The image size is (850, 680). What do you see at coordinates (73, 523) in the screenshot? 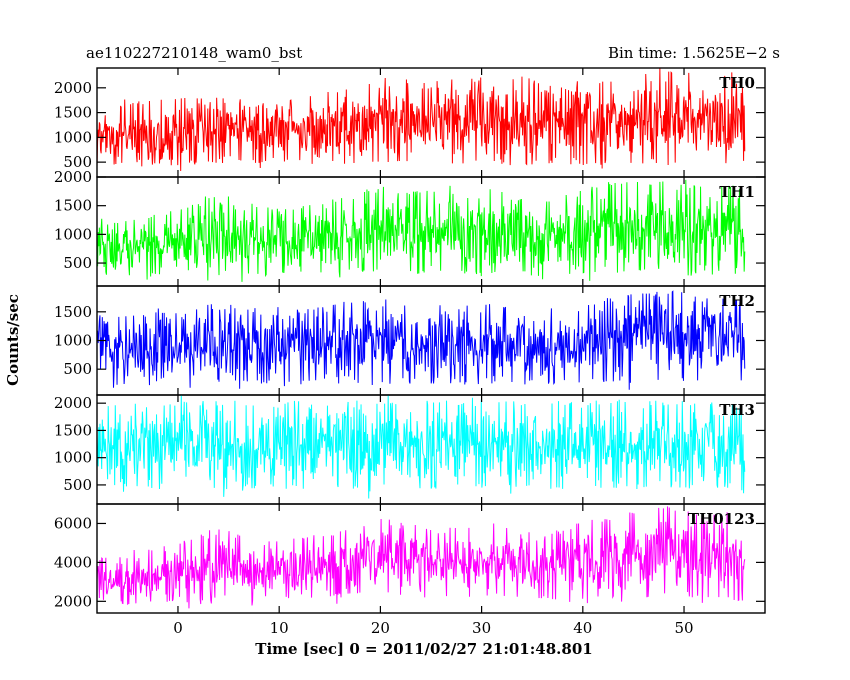
I see `y-tick-label: 6000` at bounding box center [73, 523].